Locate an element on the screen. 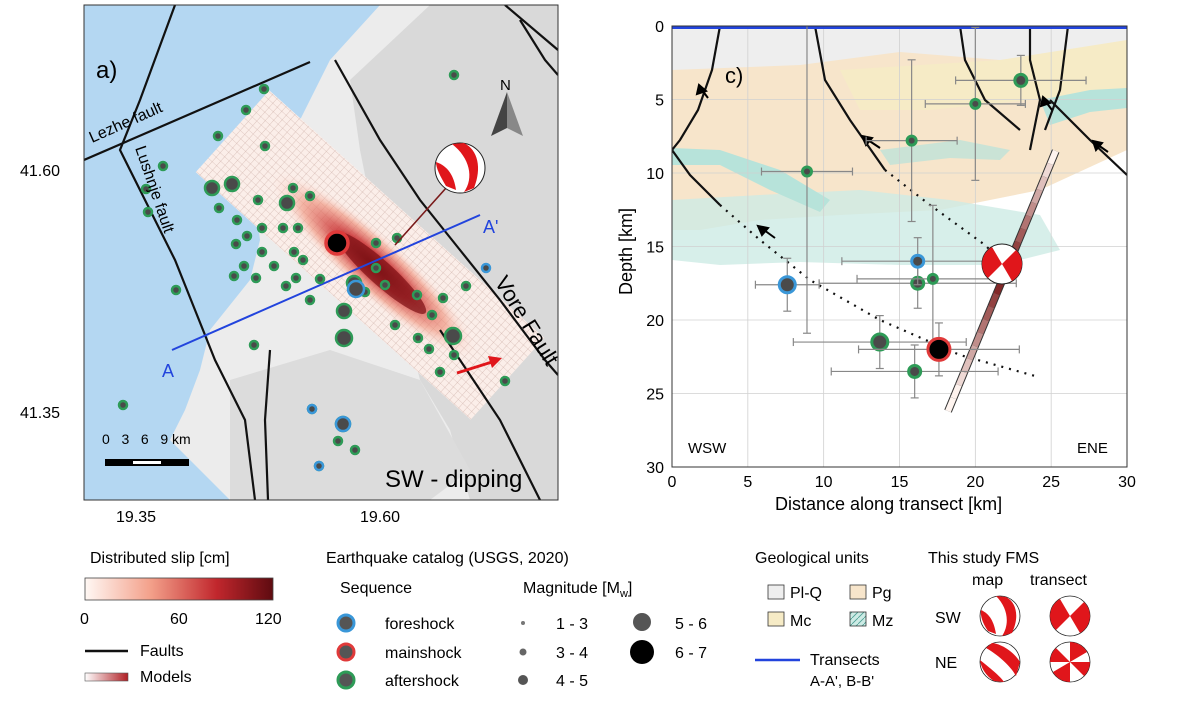 This screenshot has width=1180, height=712. fms-row-ne: NE is located at coordinates (946, 663).